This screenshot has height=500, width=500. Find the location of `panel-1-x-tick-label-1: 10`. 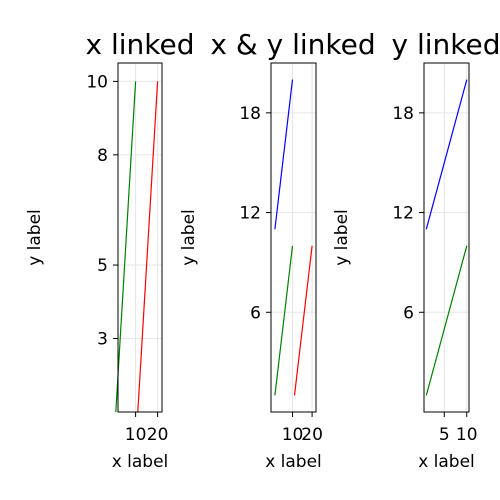

panel-1-x-tick-label-1: 10 is located at coordinates (136, 435).